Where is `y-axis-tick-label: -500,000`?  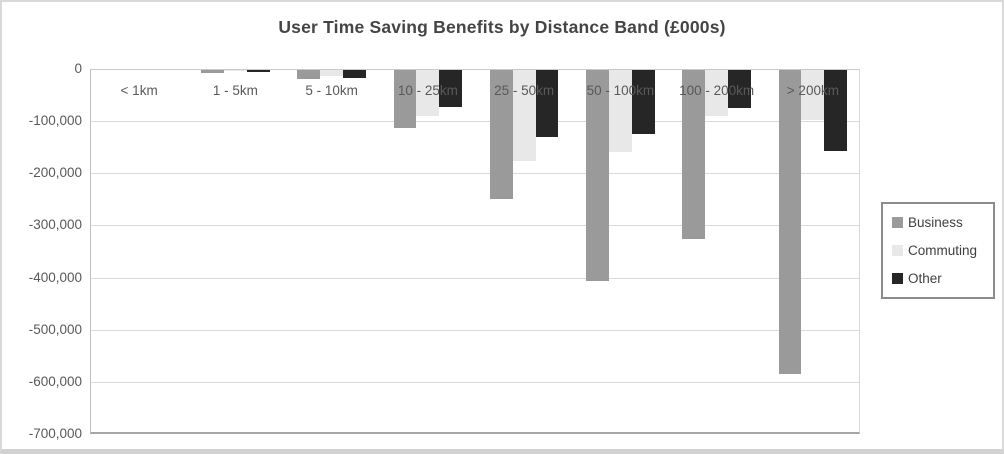
y-axis-tick-label: -500,000 is located at coordinates (55, 329).